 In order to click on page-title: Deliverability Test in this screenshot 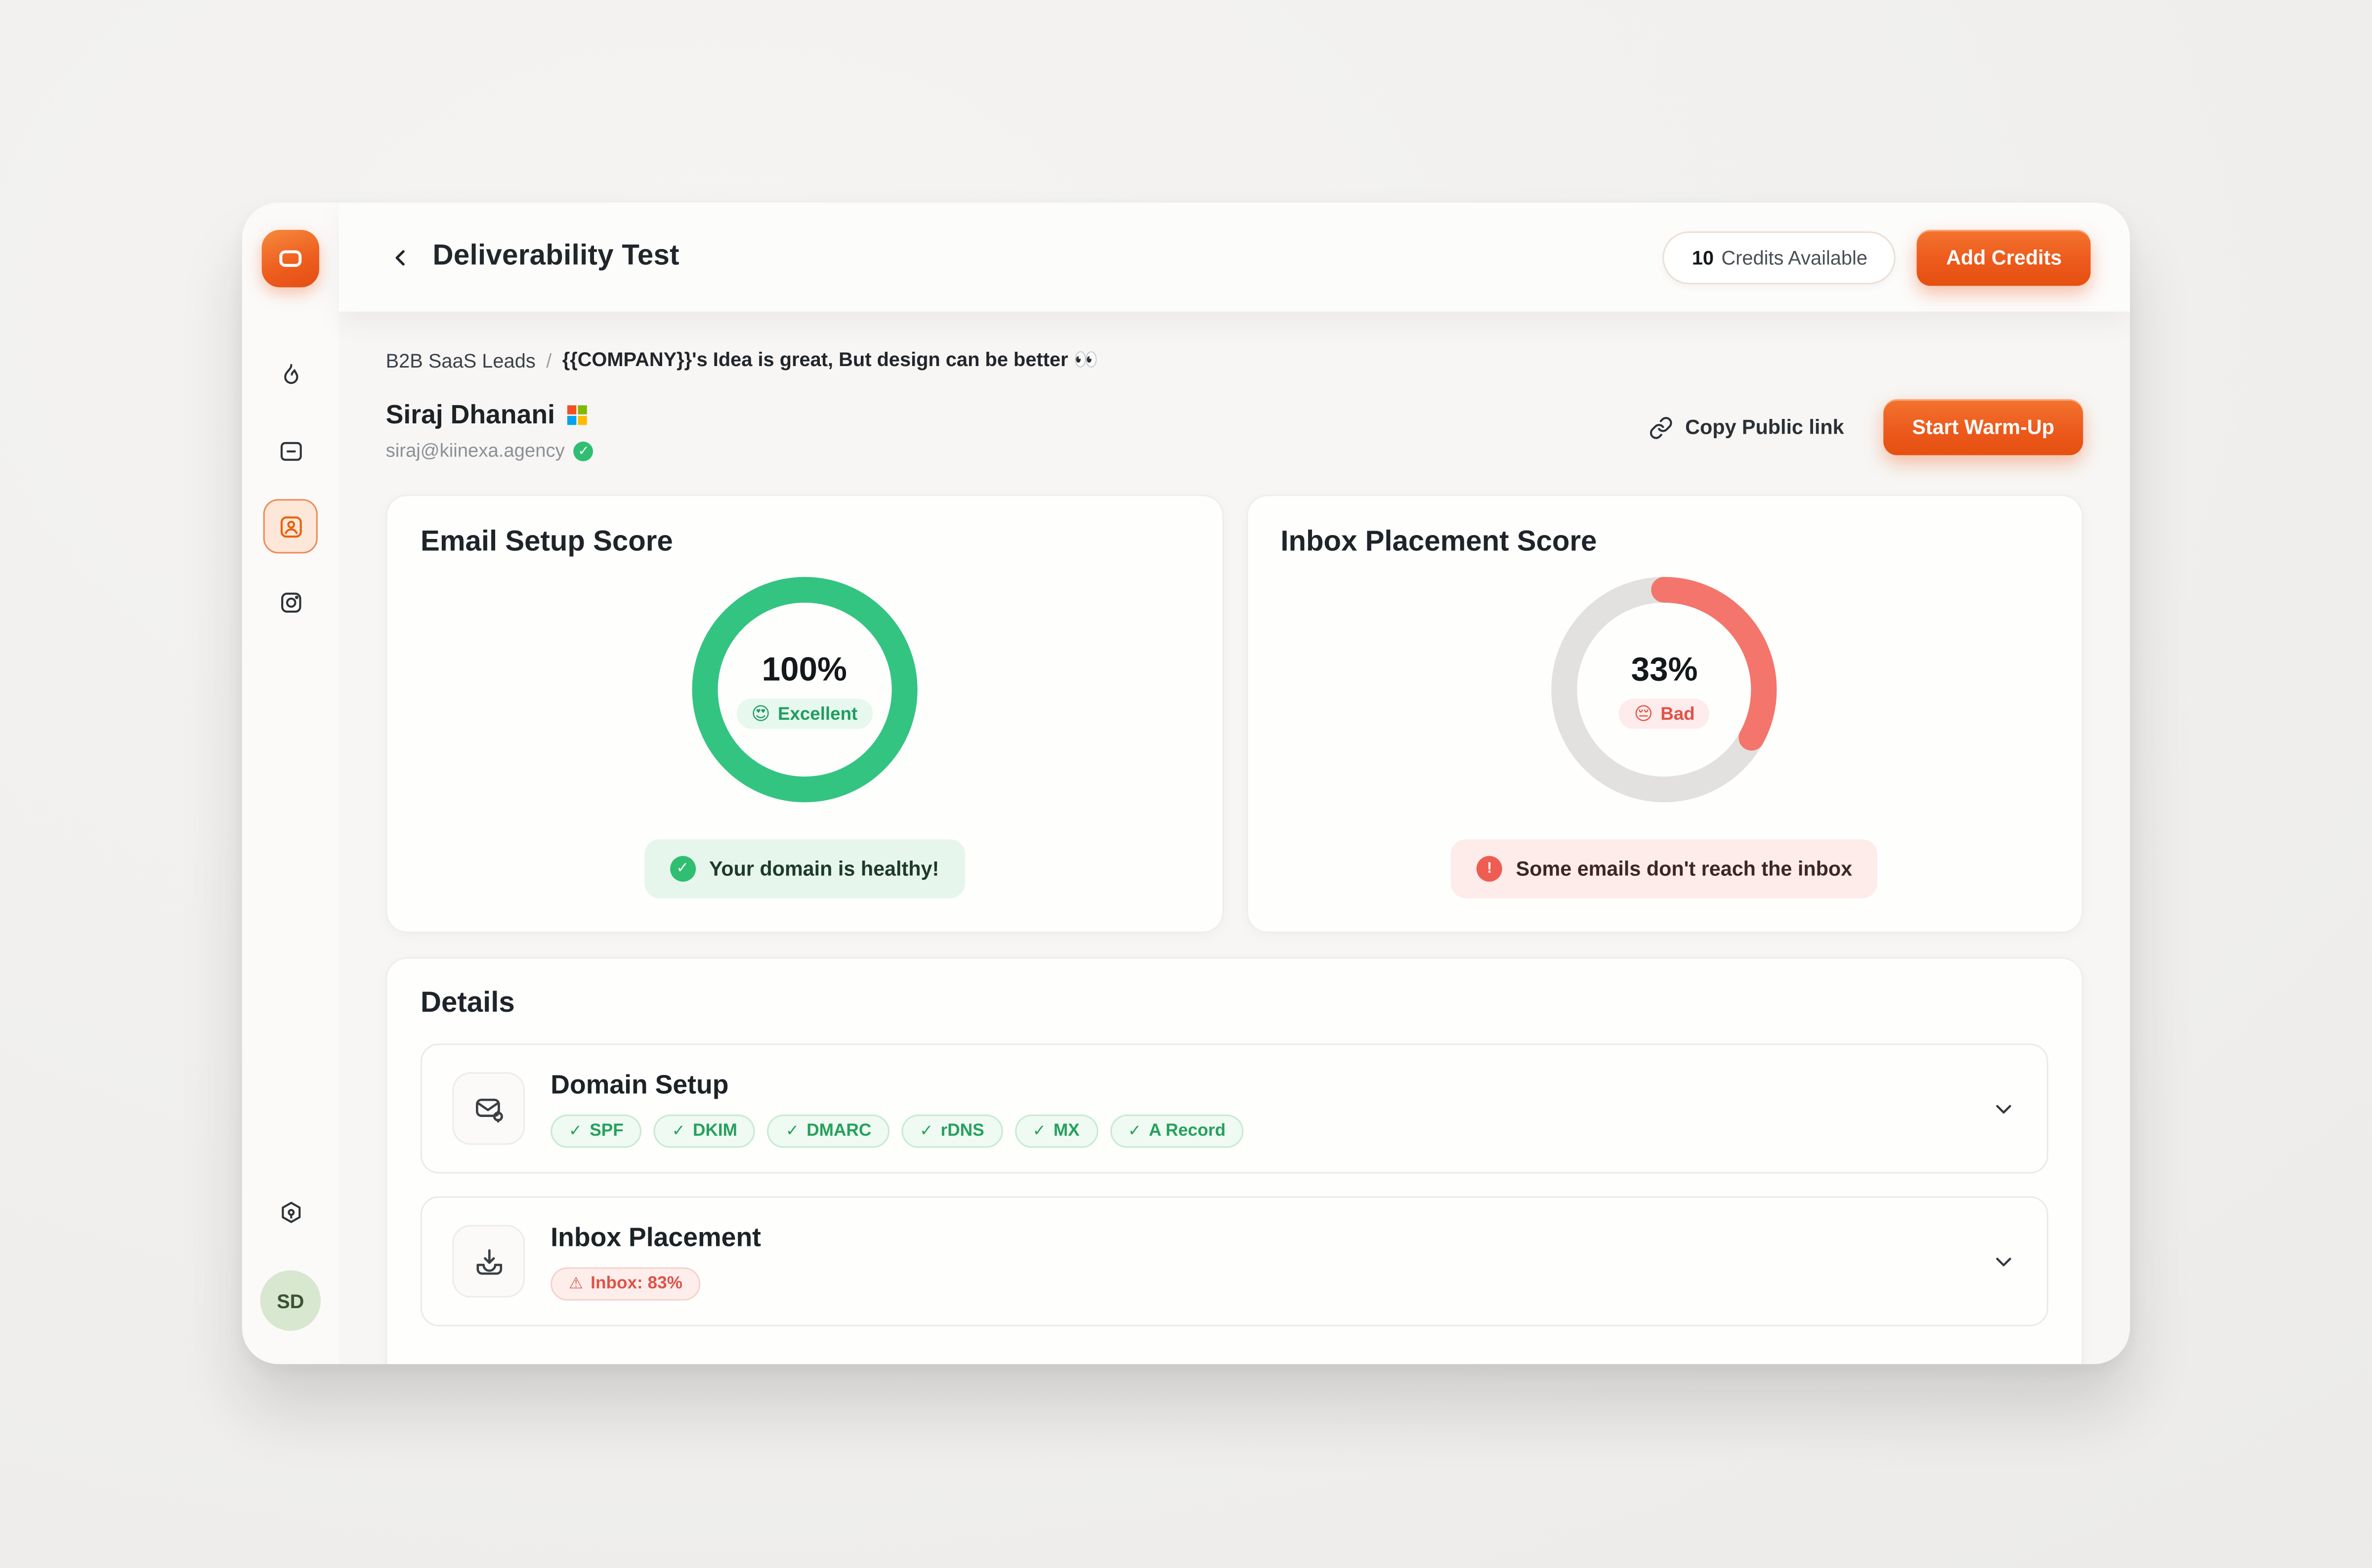, I will do `click(555, 256)`.